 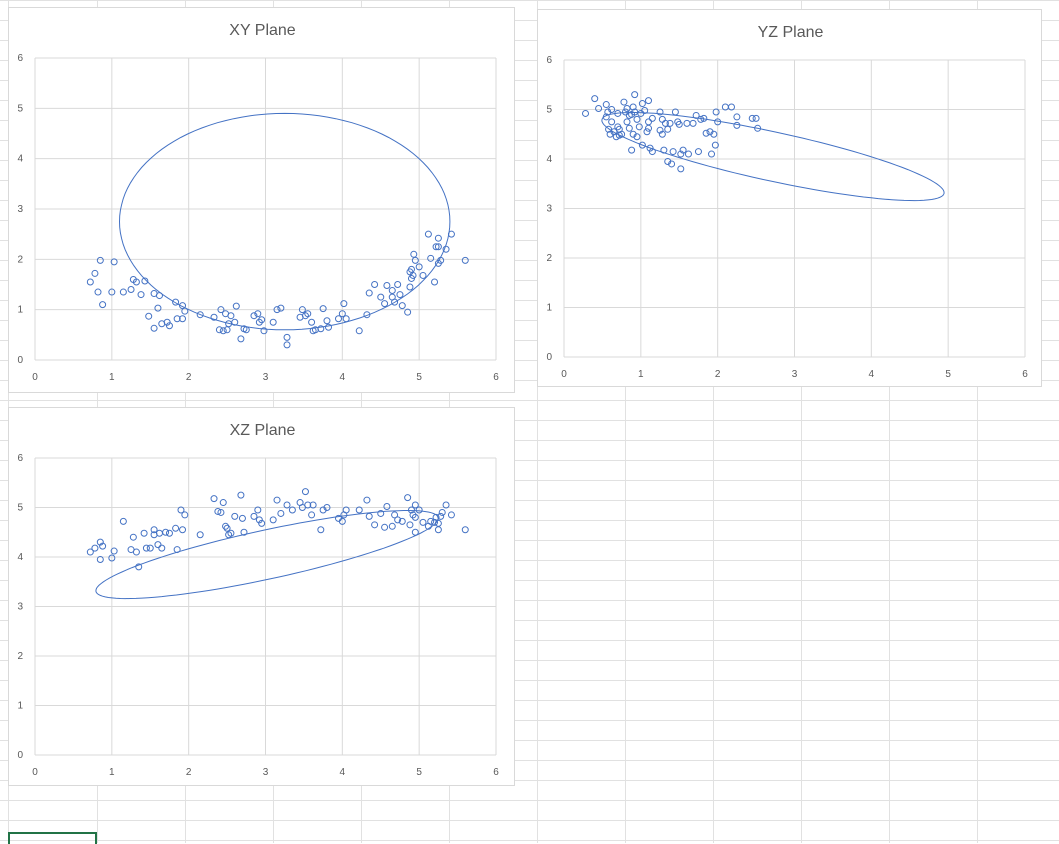 What do you see at coordinates (52, 838) in the screenshot?
I see `selected-cell` at bounding box center [52, 838].